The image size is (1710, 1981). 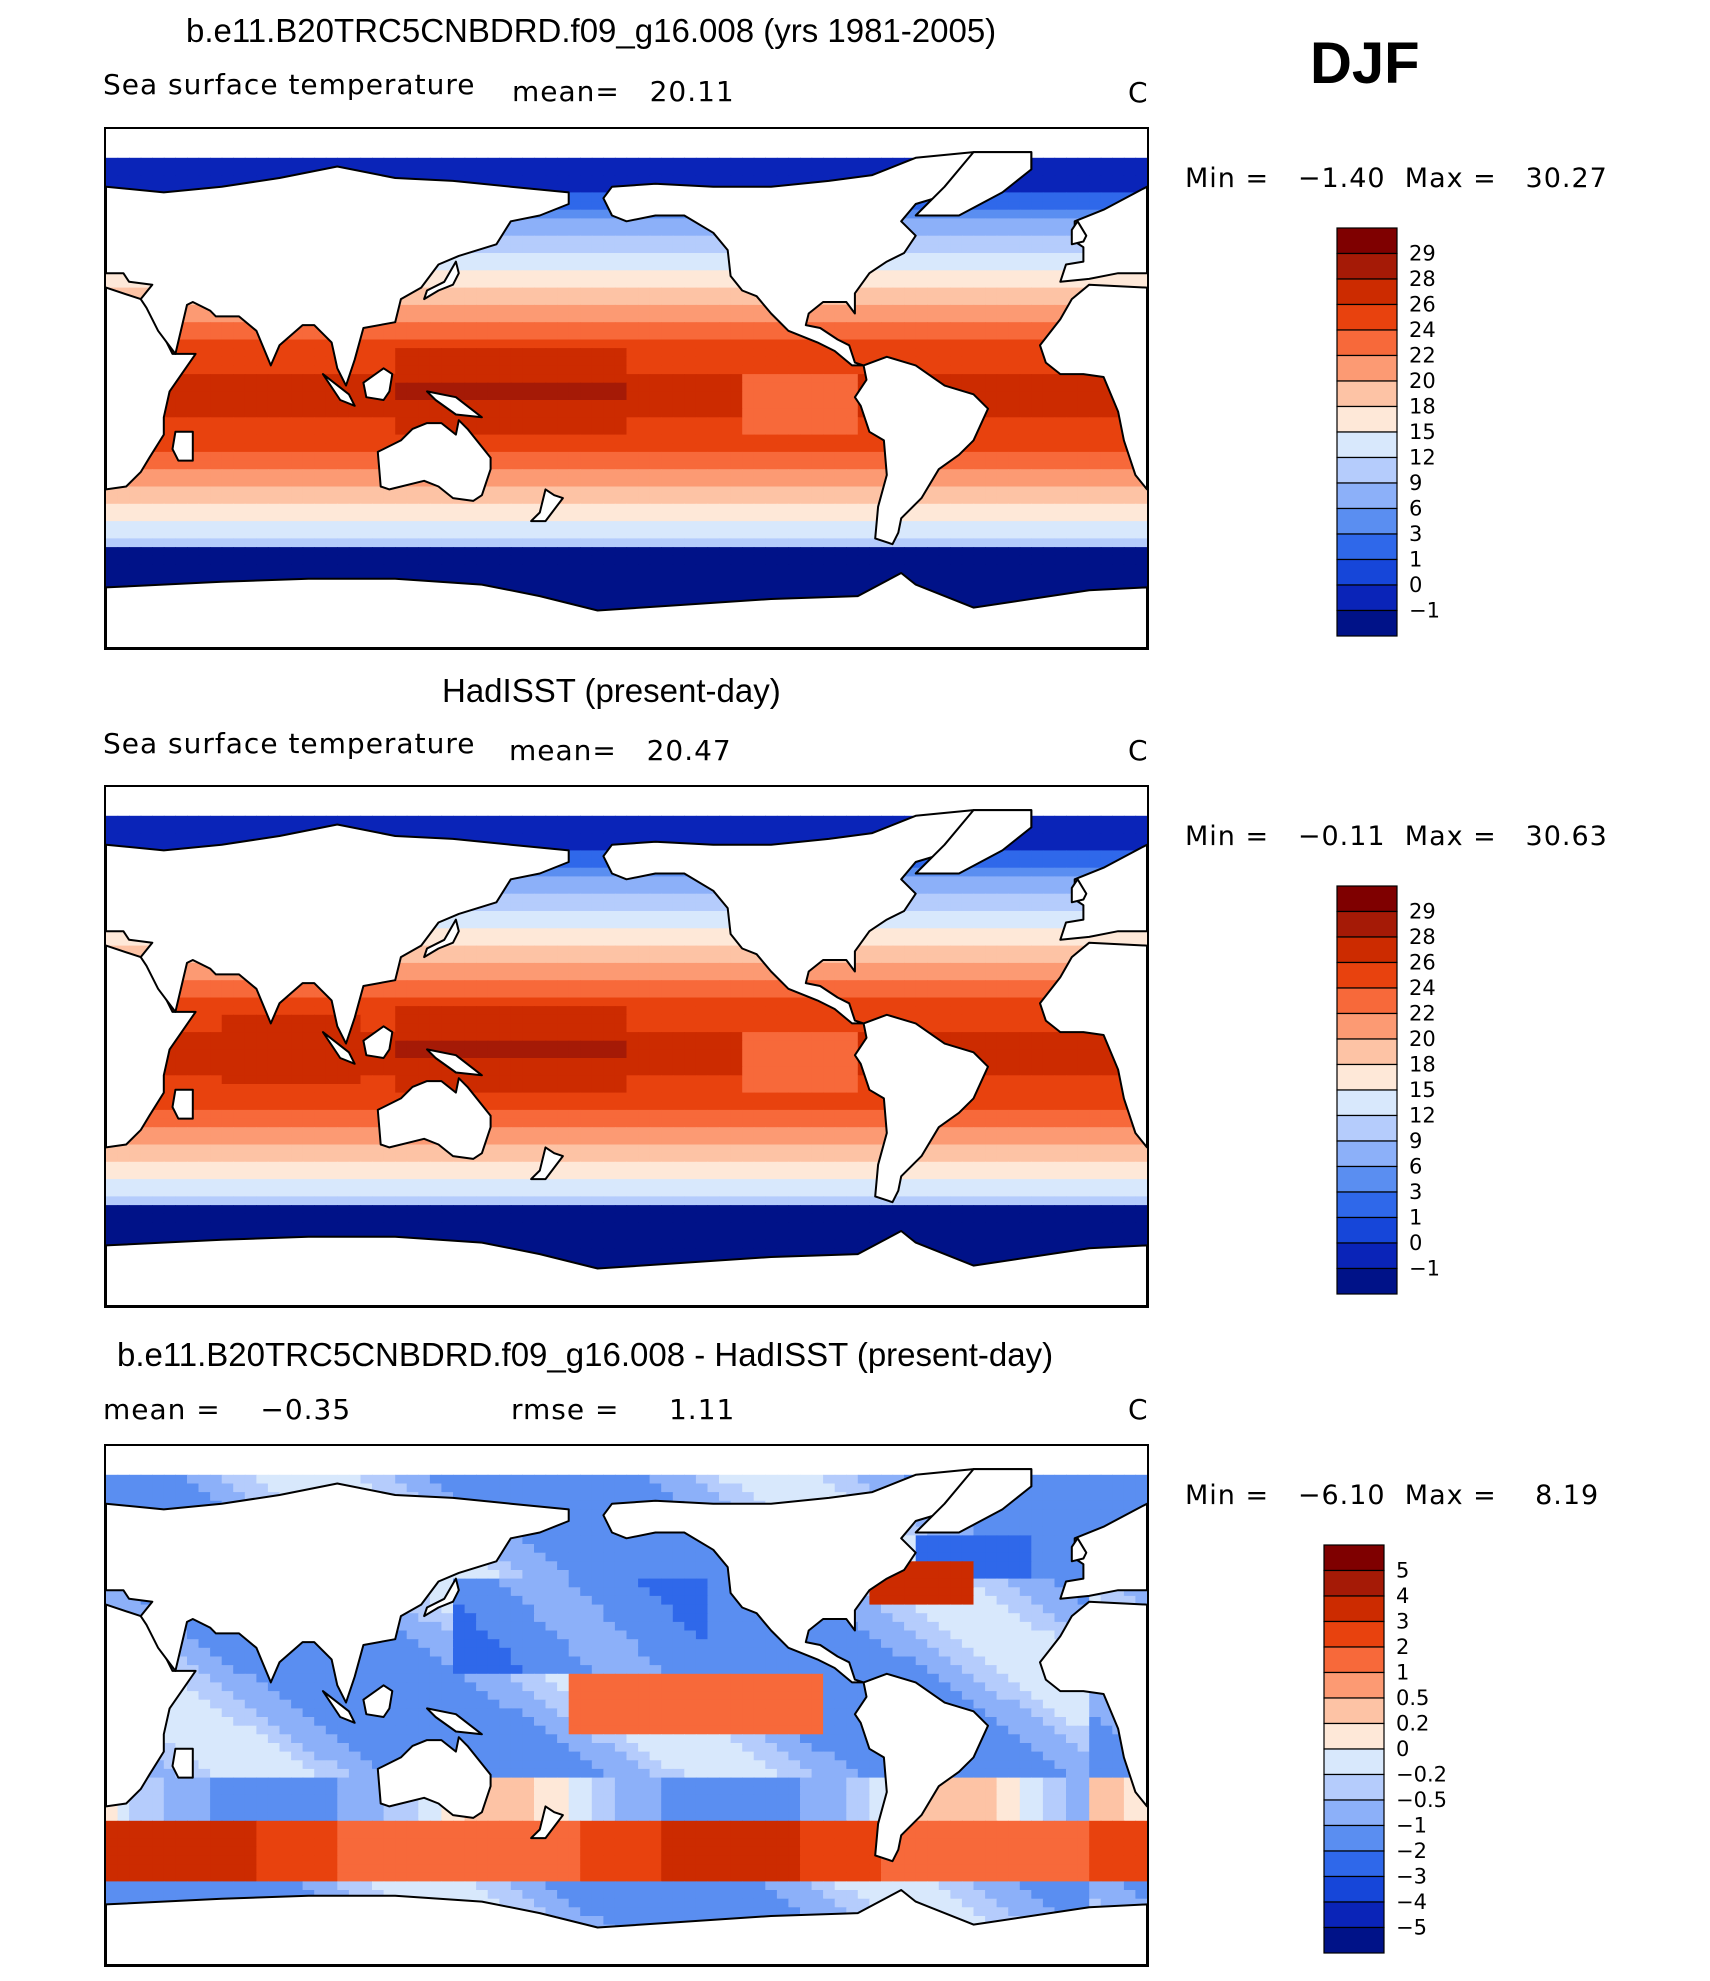 I want to click on colorbar-level-label: −2, so click(x=1411, y=1851).